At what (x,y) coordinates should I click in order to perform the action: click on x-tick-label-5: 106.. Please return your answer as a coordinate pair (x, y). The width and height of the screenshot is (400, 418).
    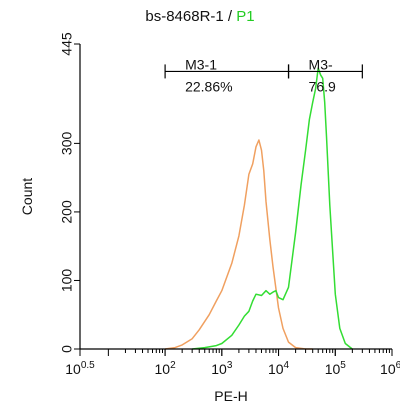
    Looking at the image, I should click on (390, 368).